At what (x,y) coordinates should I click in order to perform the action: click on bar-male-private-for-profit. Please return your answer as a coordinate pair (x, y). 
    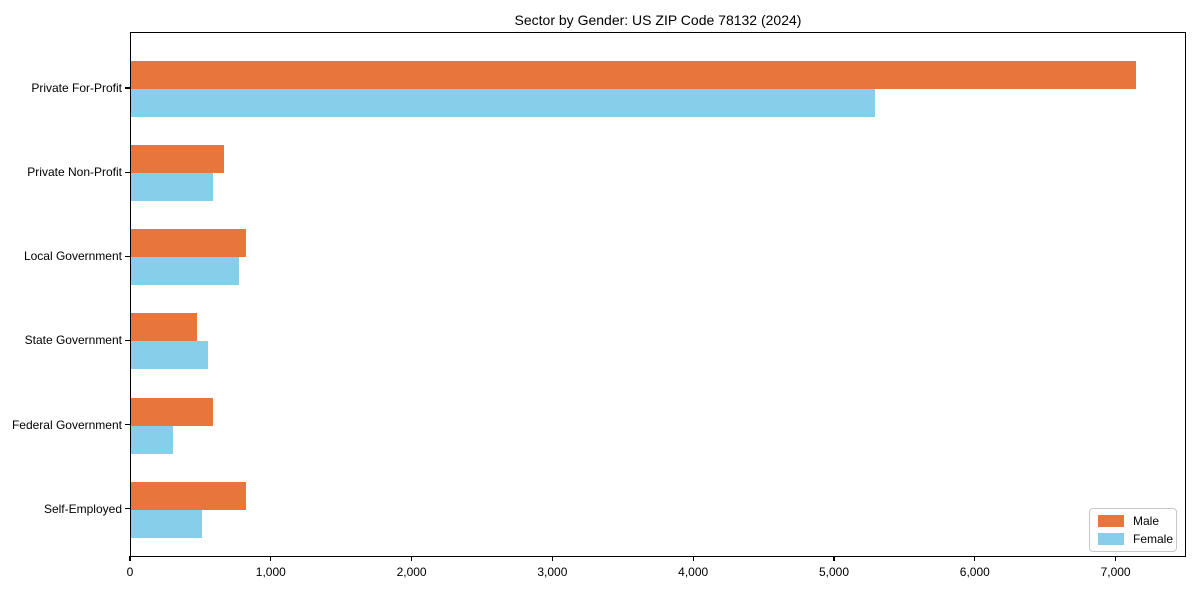
    Looking at the image, I should click on (633, 75).